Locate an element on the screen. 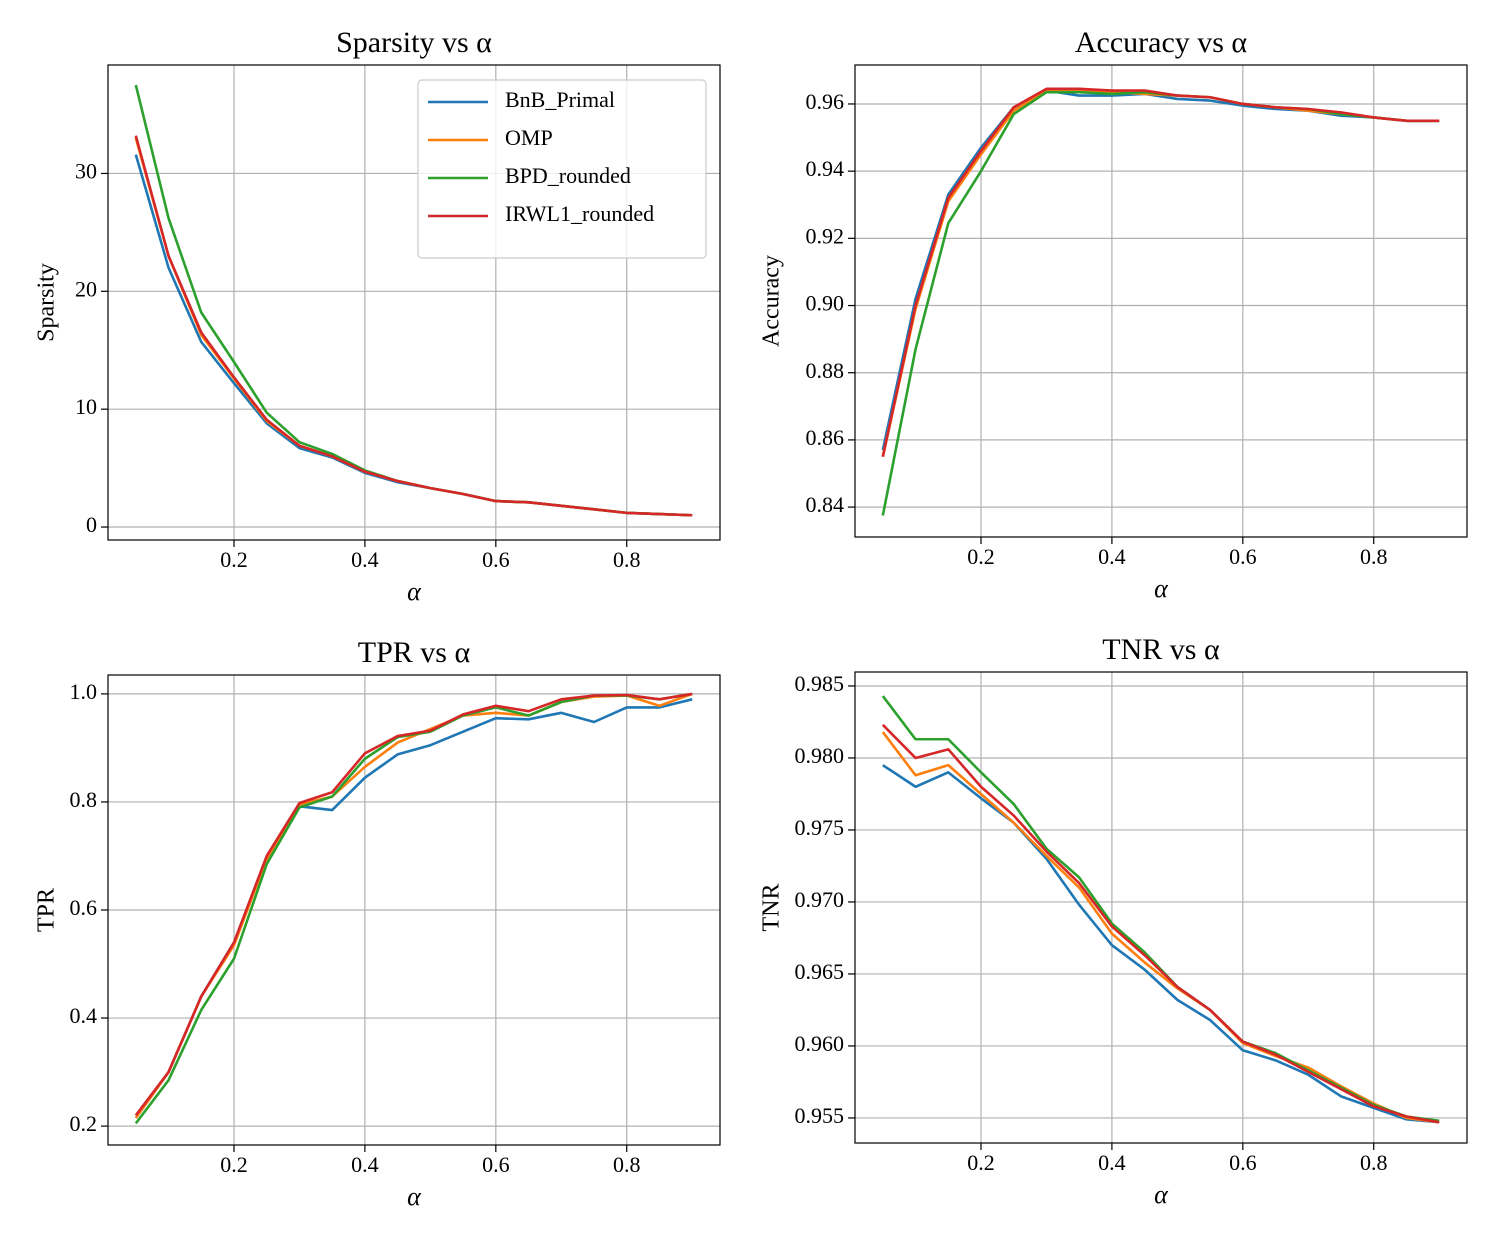  y-tick-label: 0.84 is located at coordinates (825, 504).